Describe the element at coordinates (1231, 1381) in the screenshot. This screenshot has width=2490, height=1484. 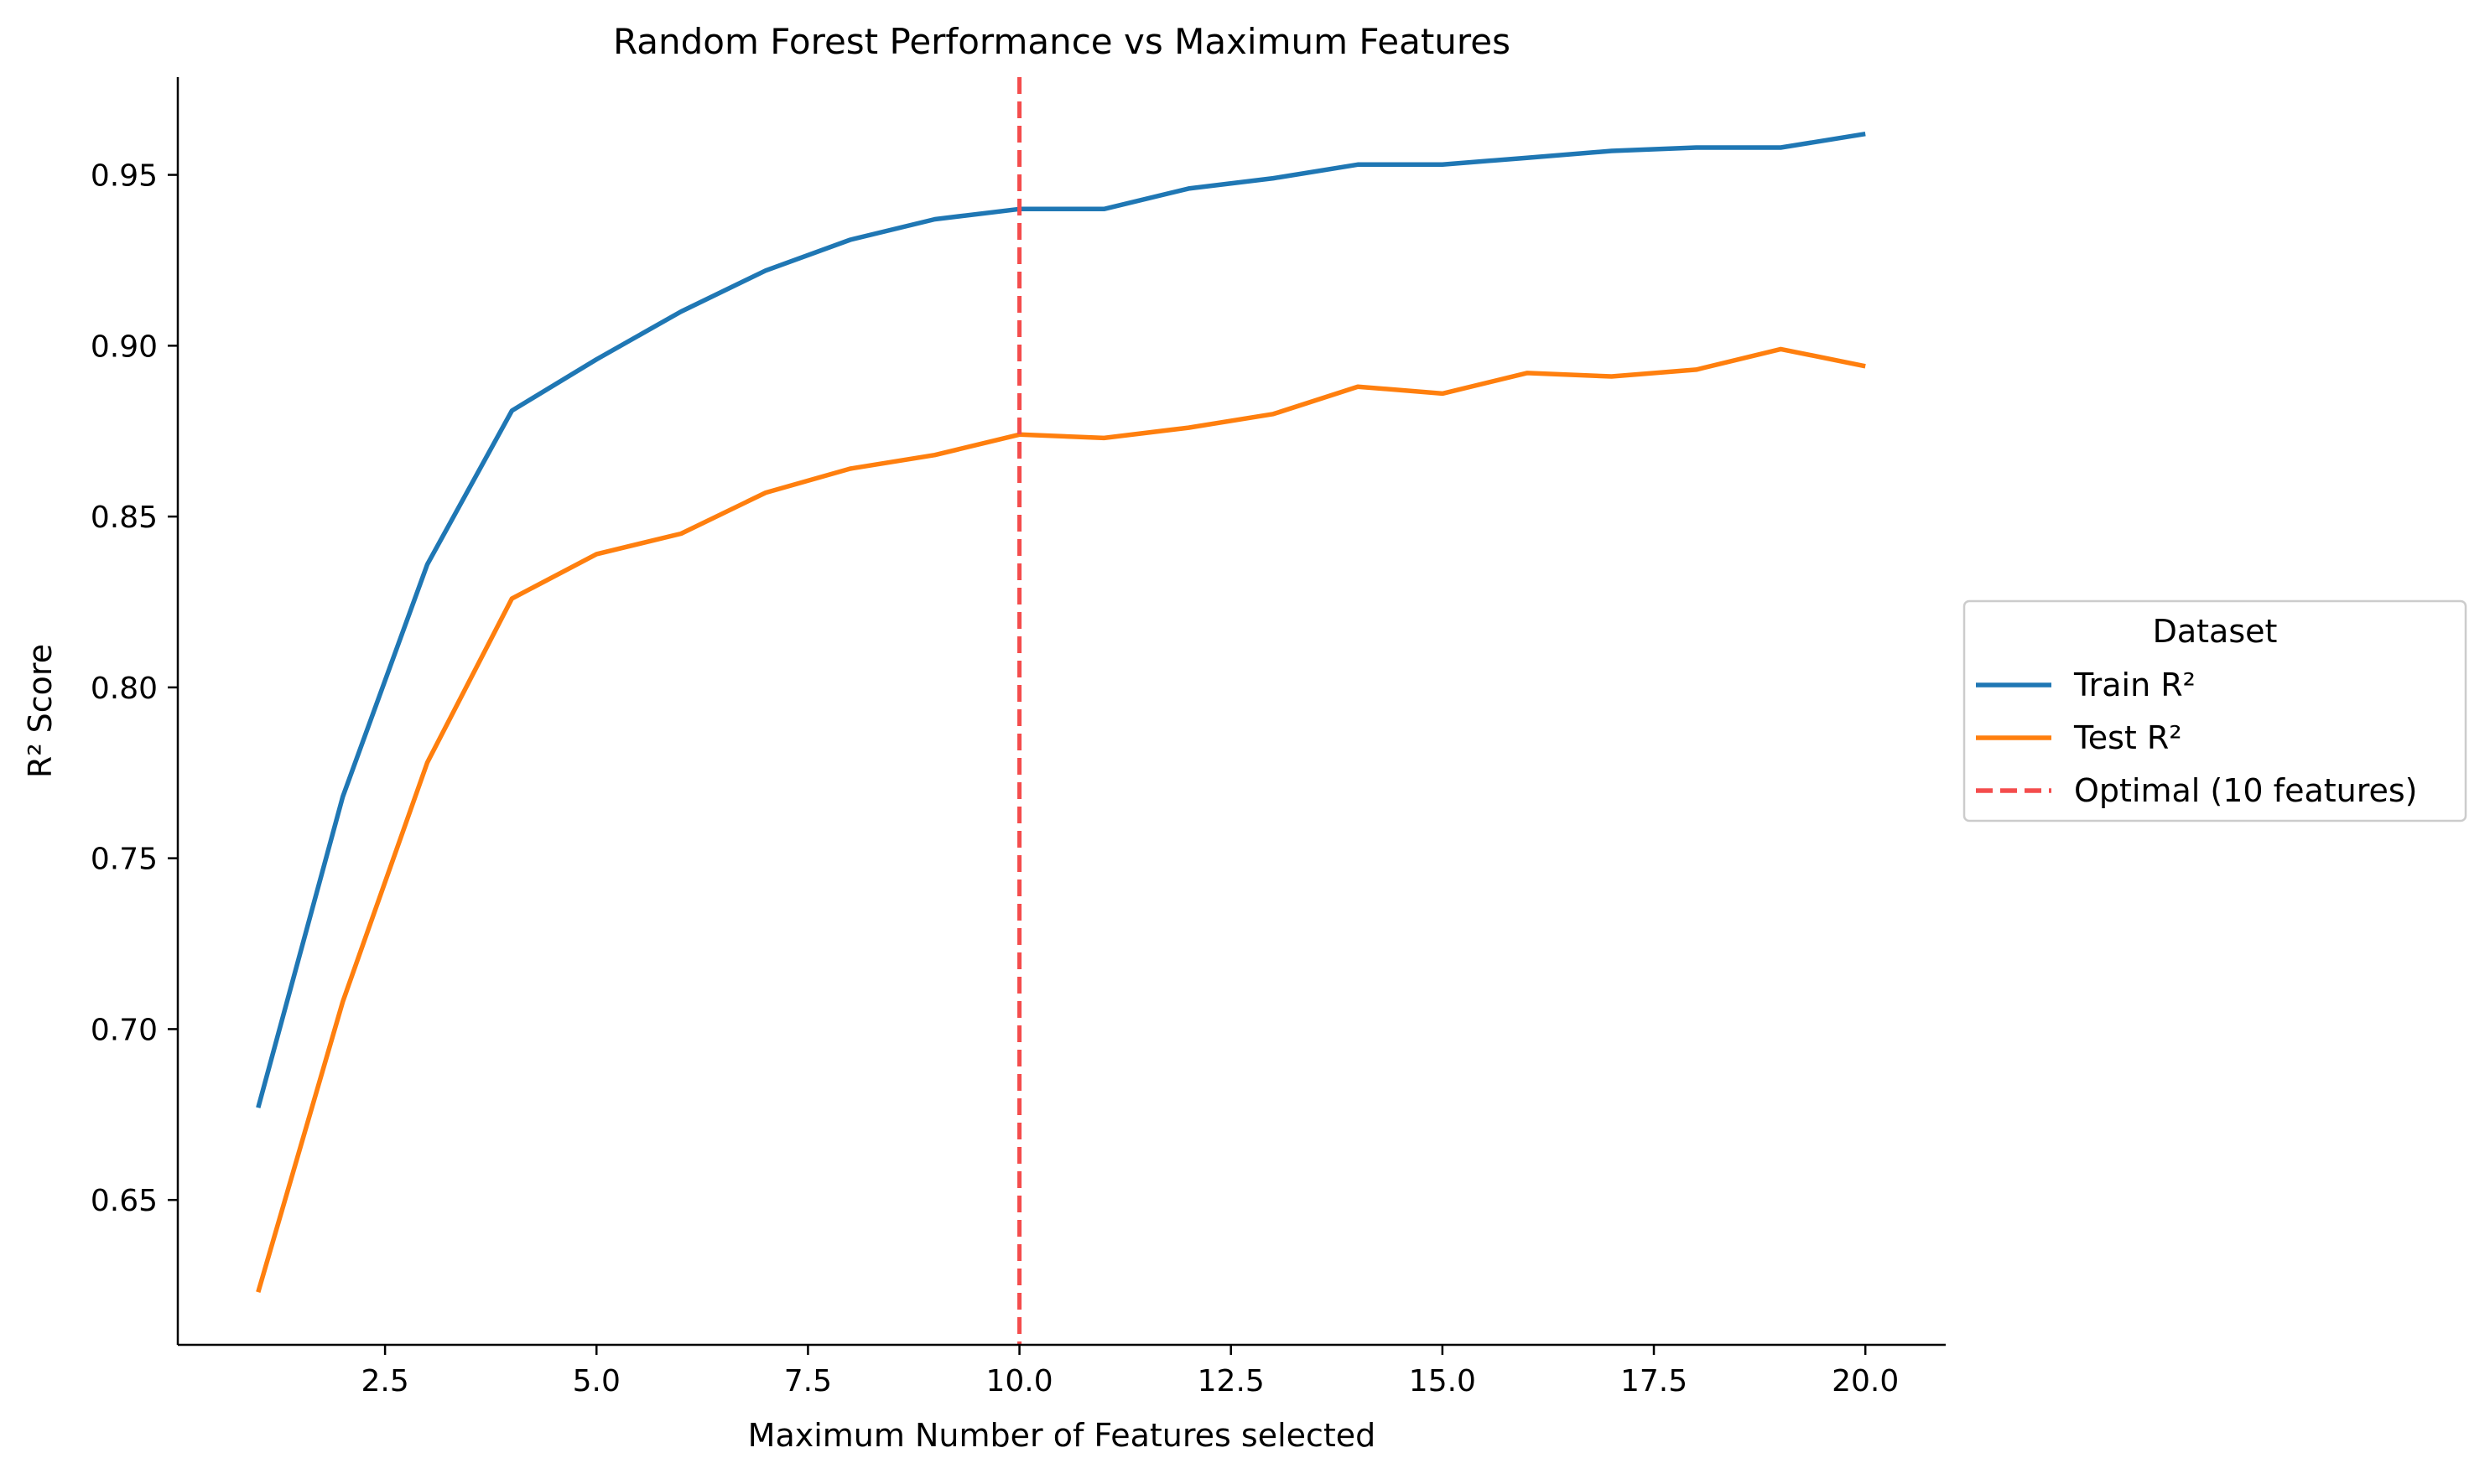
I see `x-tick-label: 12.5` at that location.